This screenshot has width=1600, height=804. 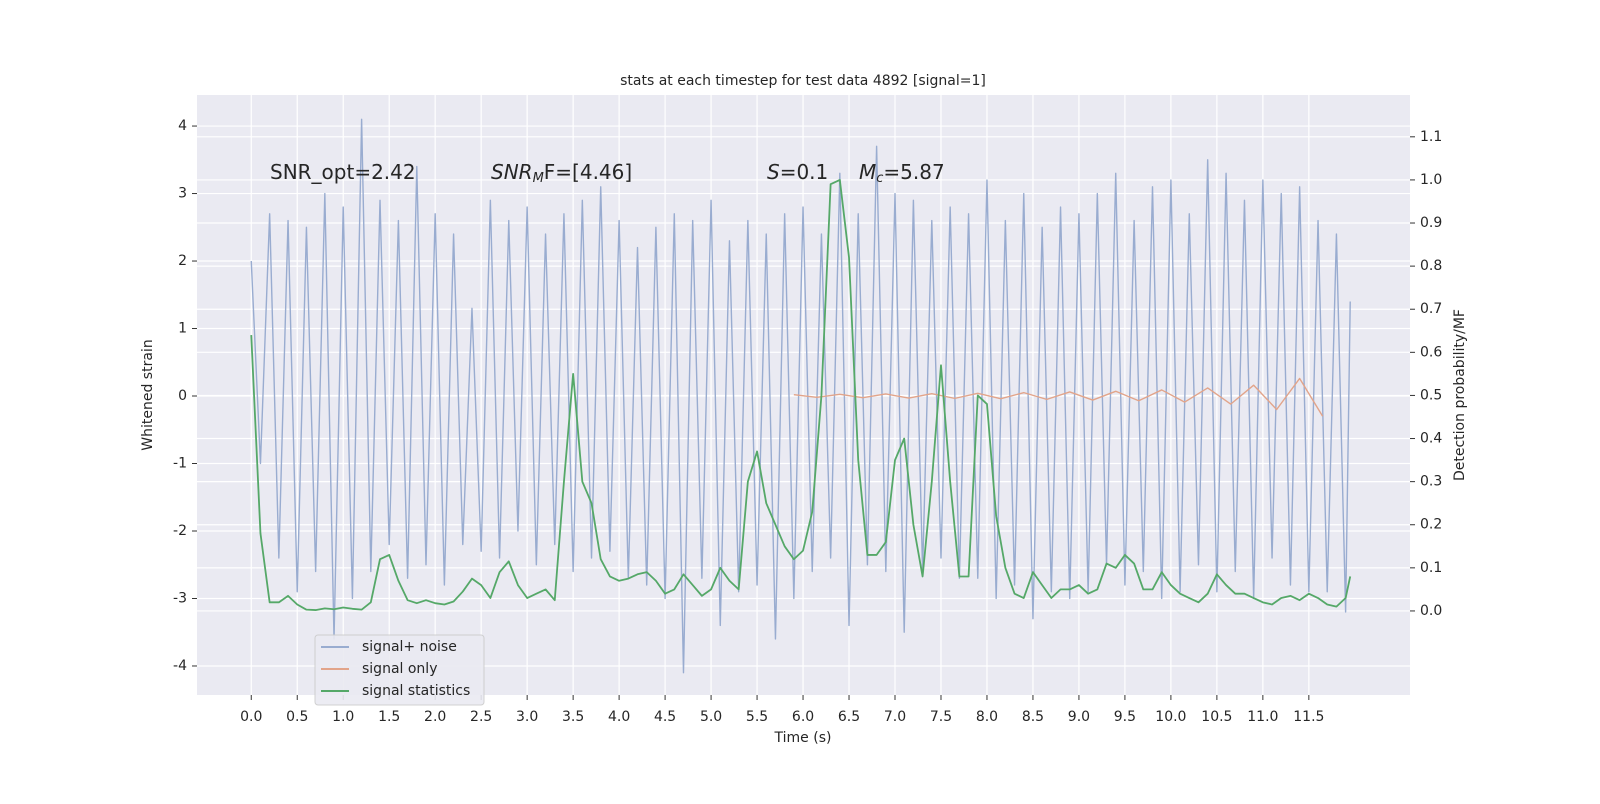 What do you see at coordinates (512, 172) in the screenshot?
I see `annotation-part: SNR` at bounding box center [512, 172].